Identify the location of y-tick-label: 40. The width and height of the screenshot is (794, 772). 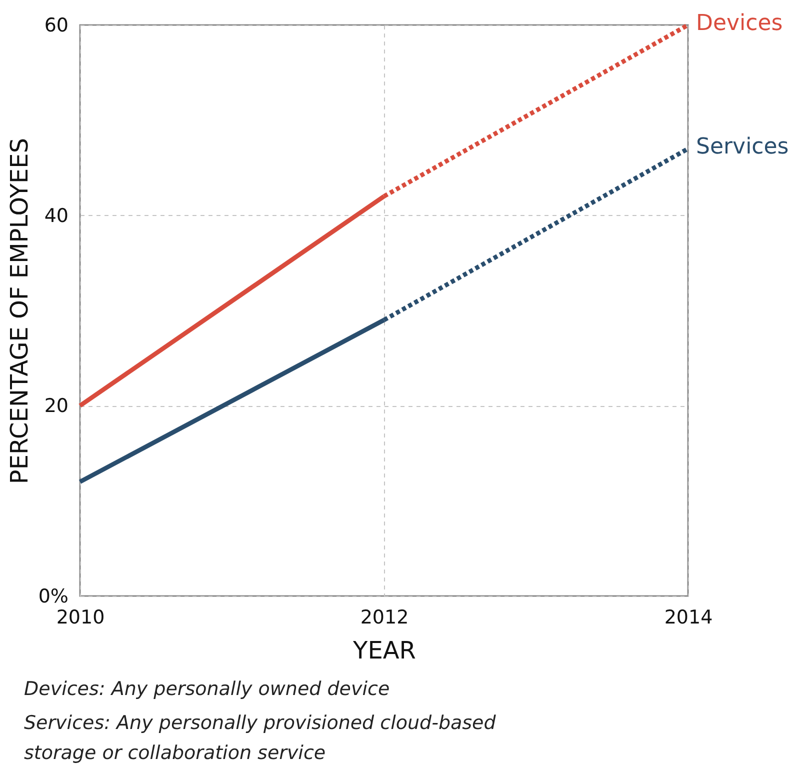
(56, 215).